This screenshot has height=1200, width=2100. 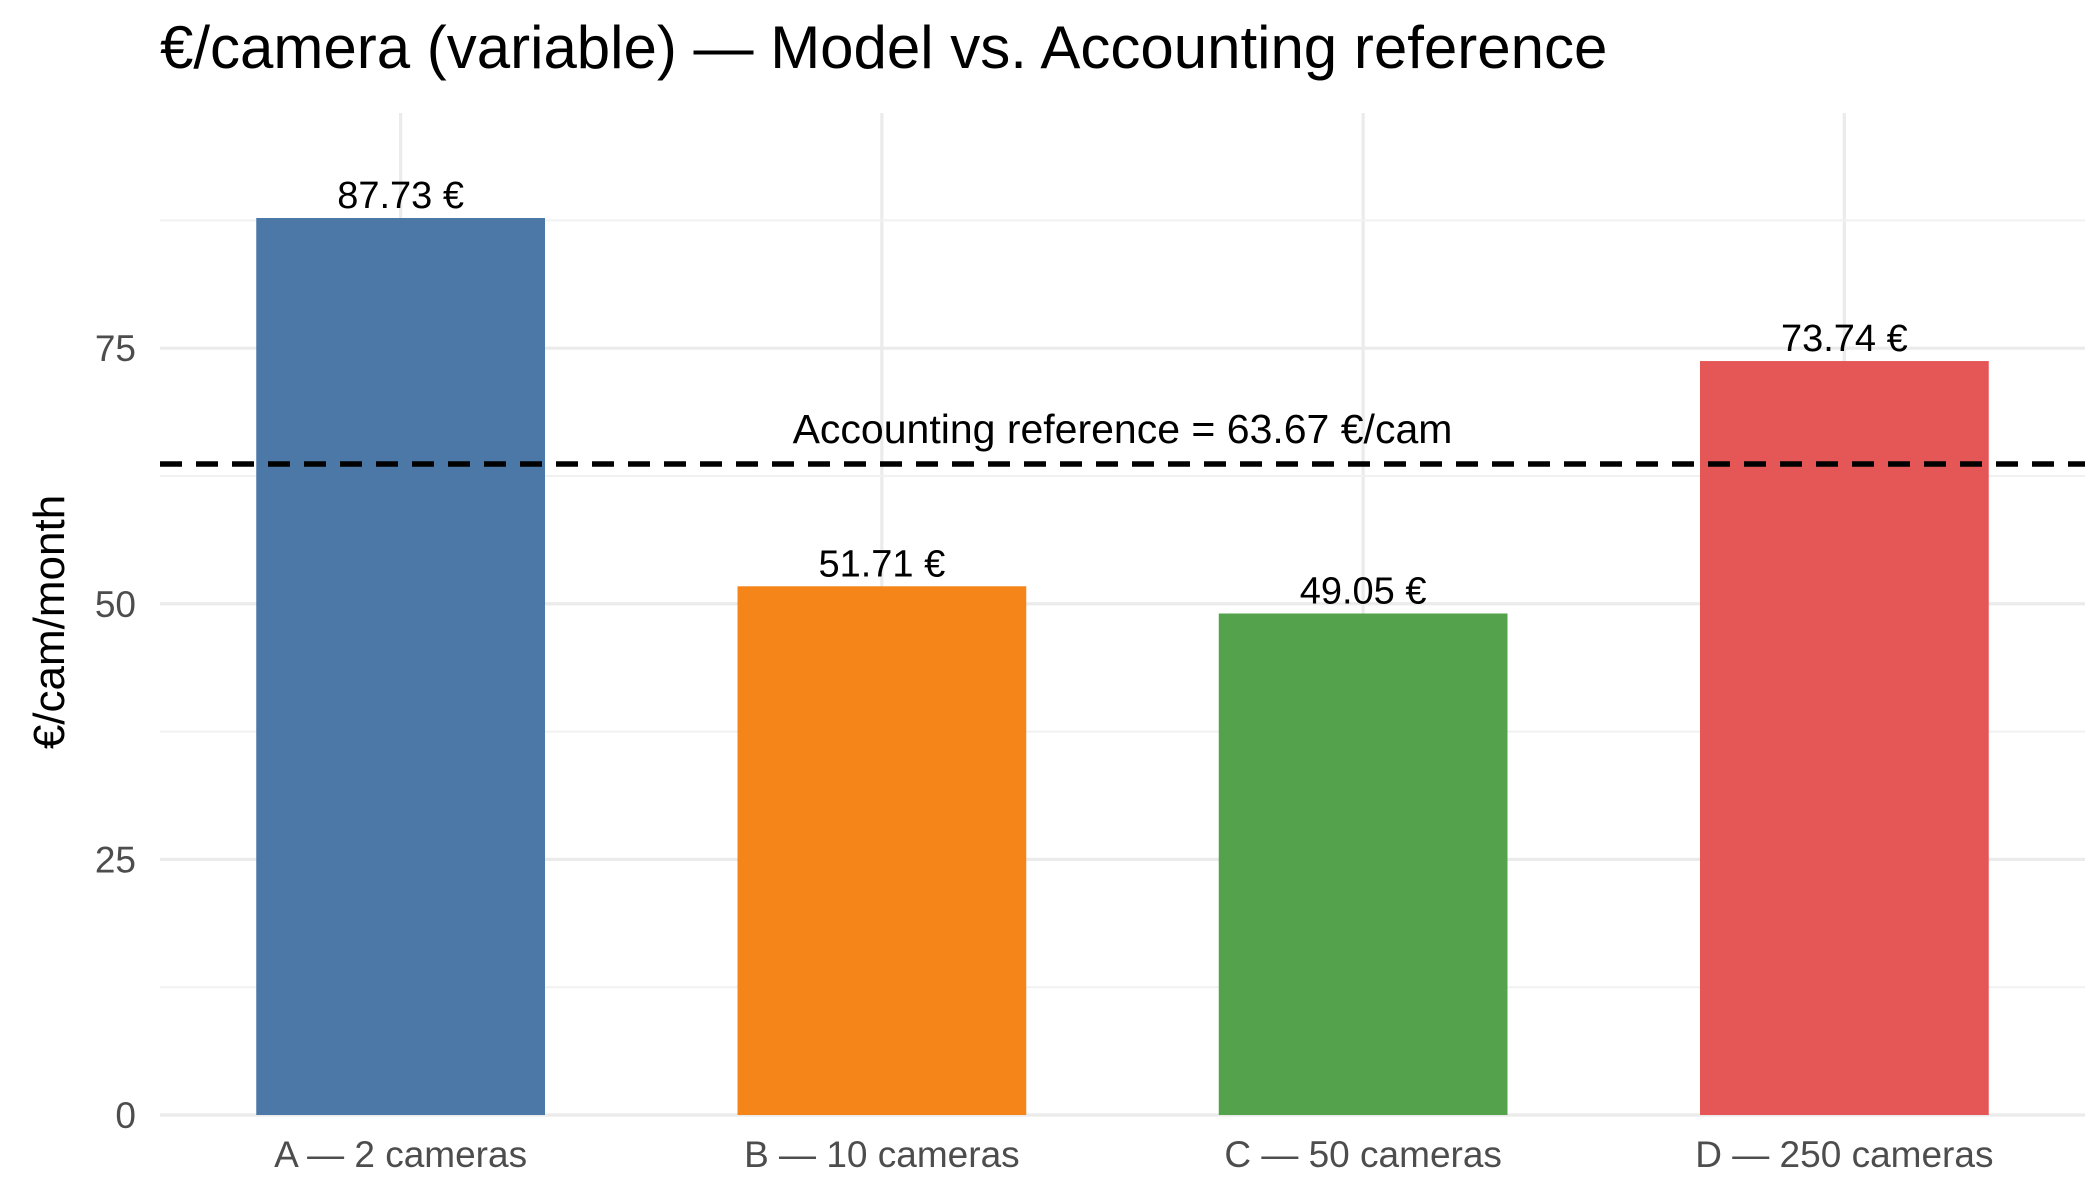 What do you see at coordinates (881, 564) in the screenshot?
I see `bar-value-label: 51.71 €` at bounding box center [881, 564].